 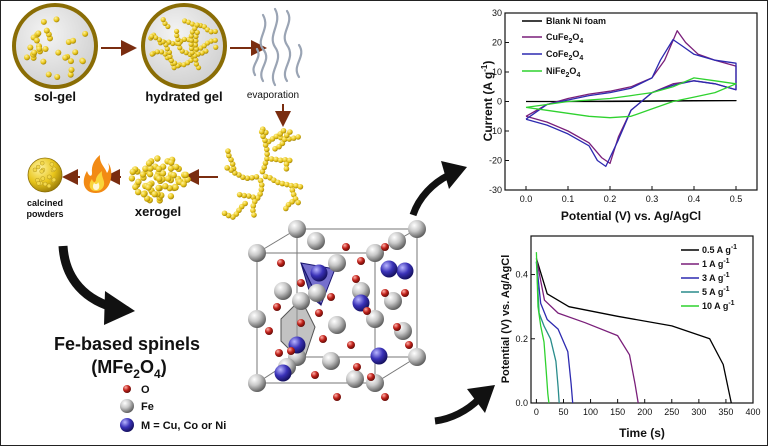 I want to click on cv-x-axis-title: Potential (V) vs. Ag/AgCl, so click(x=631, y=216).